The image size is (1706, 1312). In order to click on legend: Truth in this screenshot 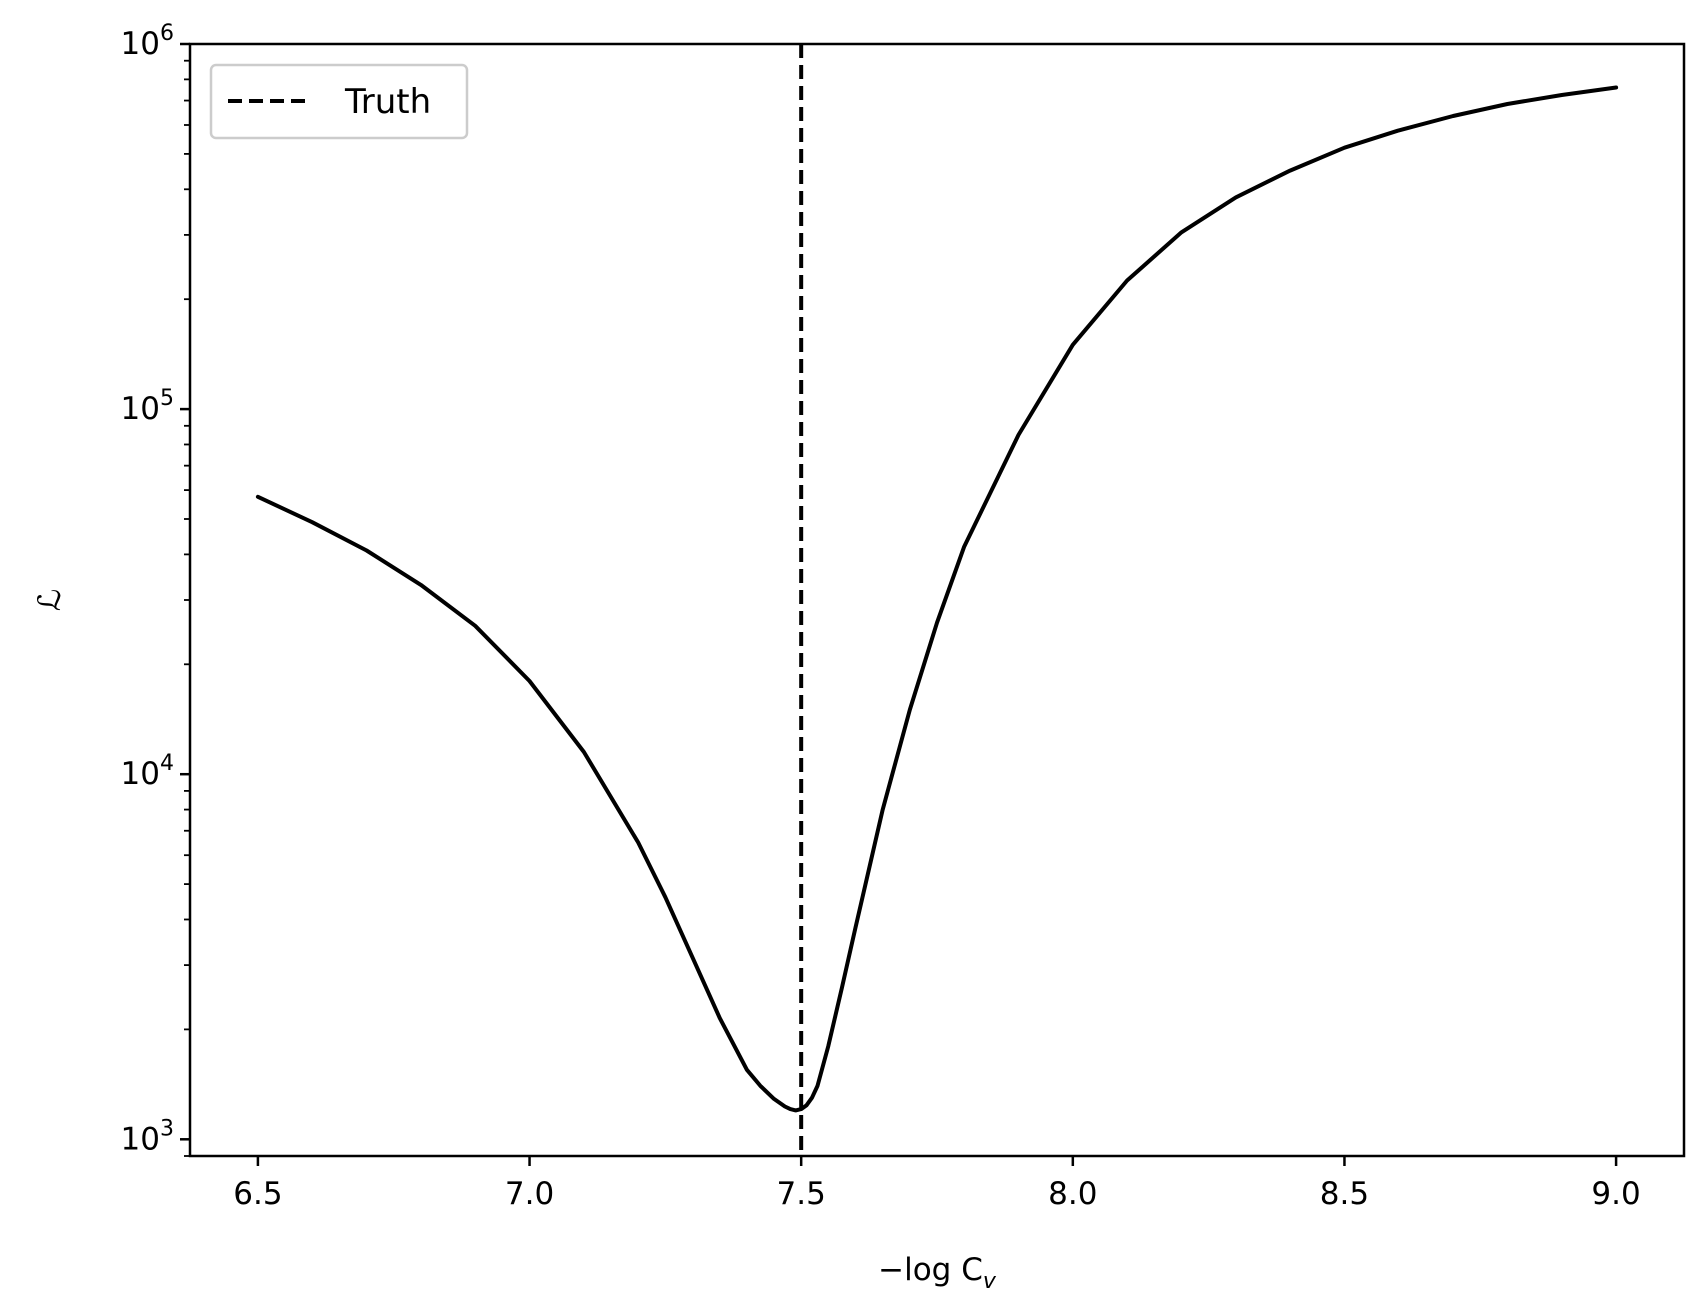, I will do `click(339, 101)`.